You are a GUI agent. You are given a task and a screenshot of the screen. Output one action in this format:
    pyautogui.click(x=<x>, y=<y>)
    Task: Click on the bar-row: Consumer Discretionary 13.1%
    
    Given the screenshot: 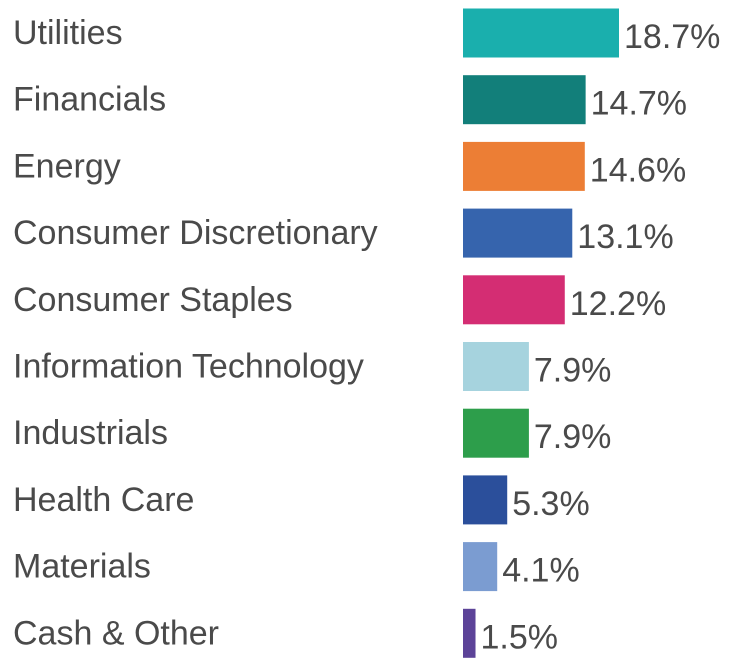 What is the action you would take?
    pyautogui.click(x=343, y=233)
    